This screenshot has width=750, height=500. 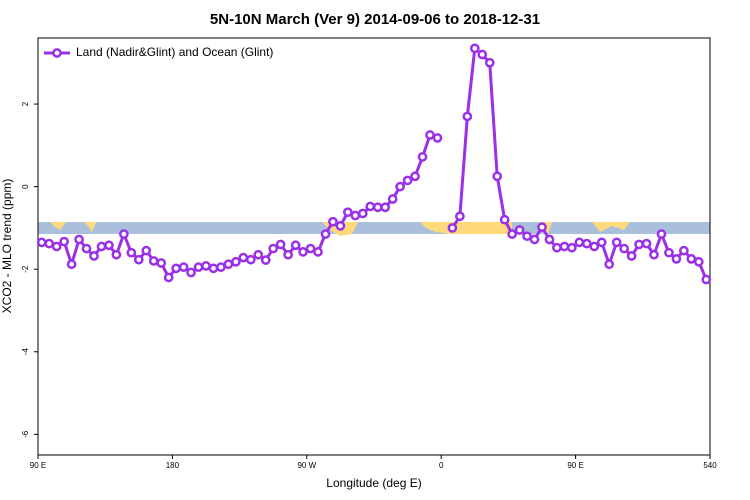 I want to click on x-tick-label: 180, so click(x=173, y=465).